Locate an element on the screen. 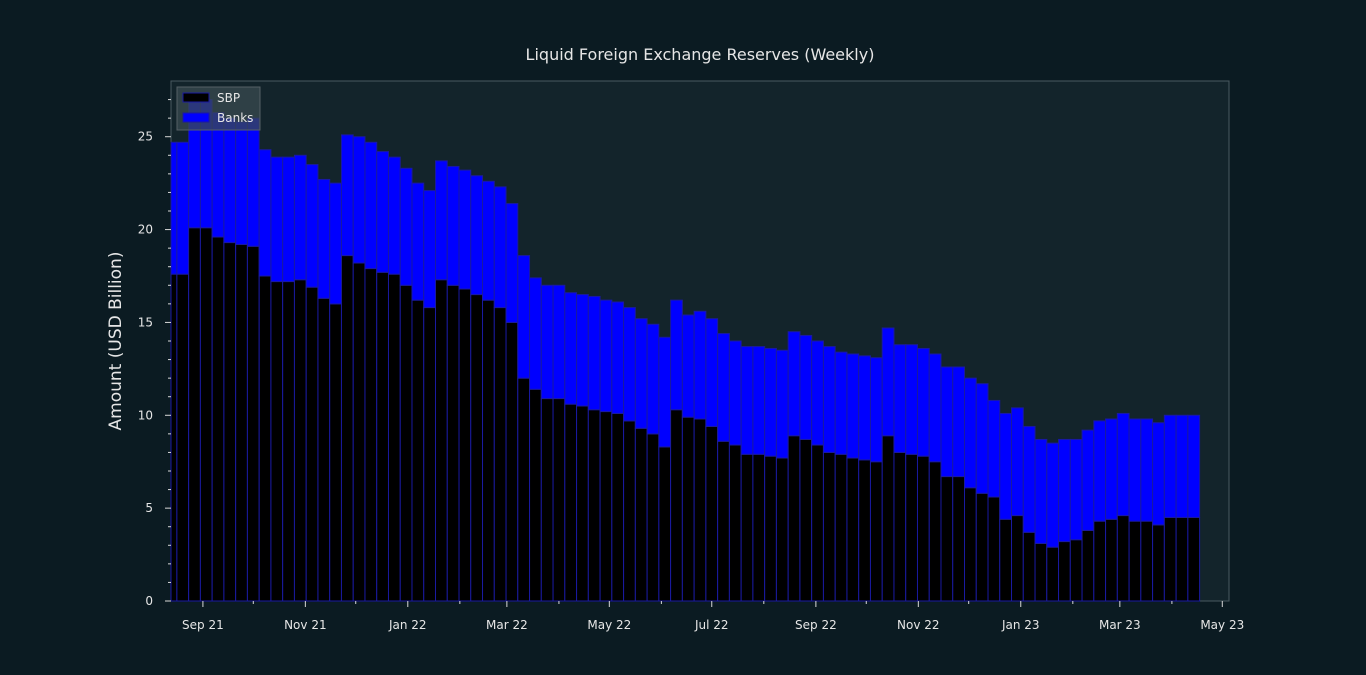  legend-label-banks: Banks is located at coordinates (235, 118).